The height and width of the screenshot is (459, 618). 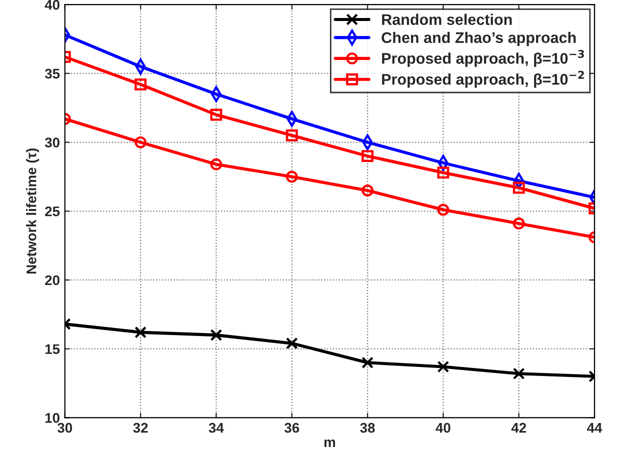 I want to click on x-tick-label: 44, so click(x=594, y=428).